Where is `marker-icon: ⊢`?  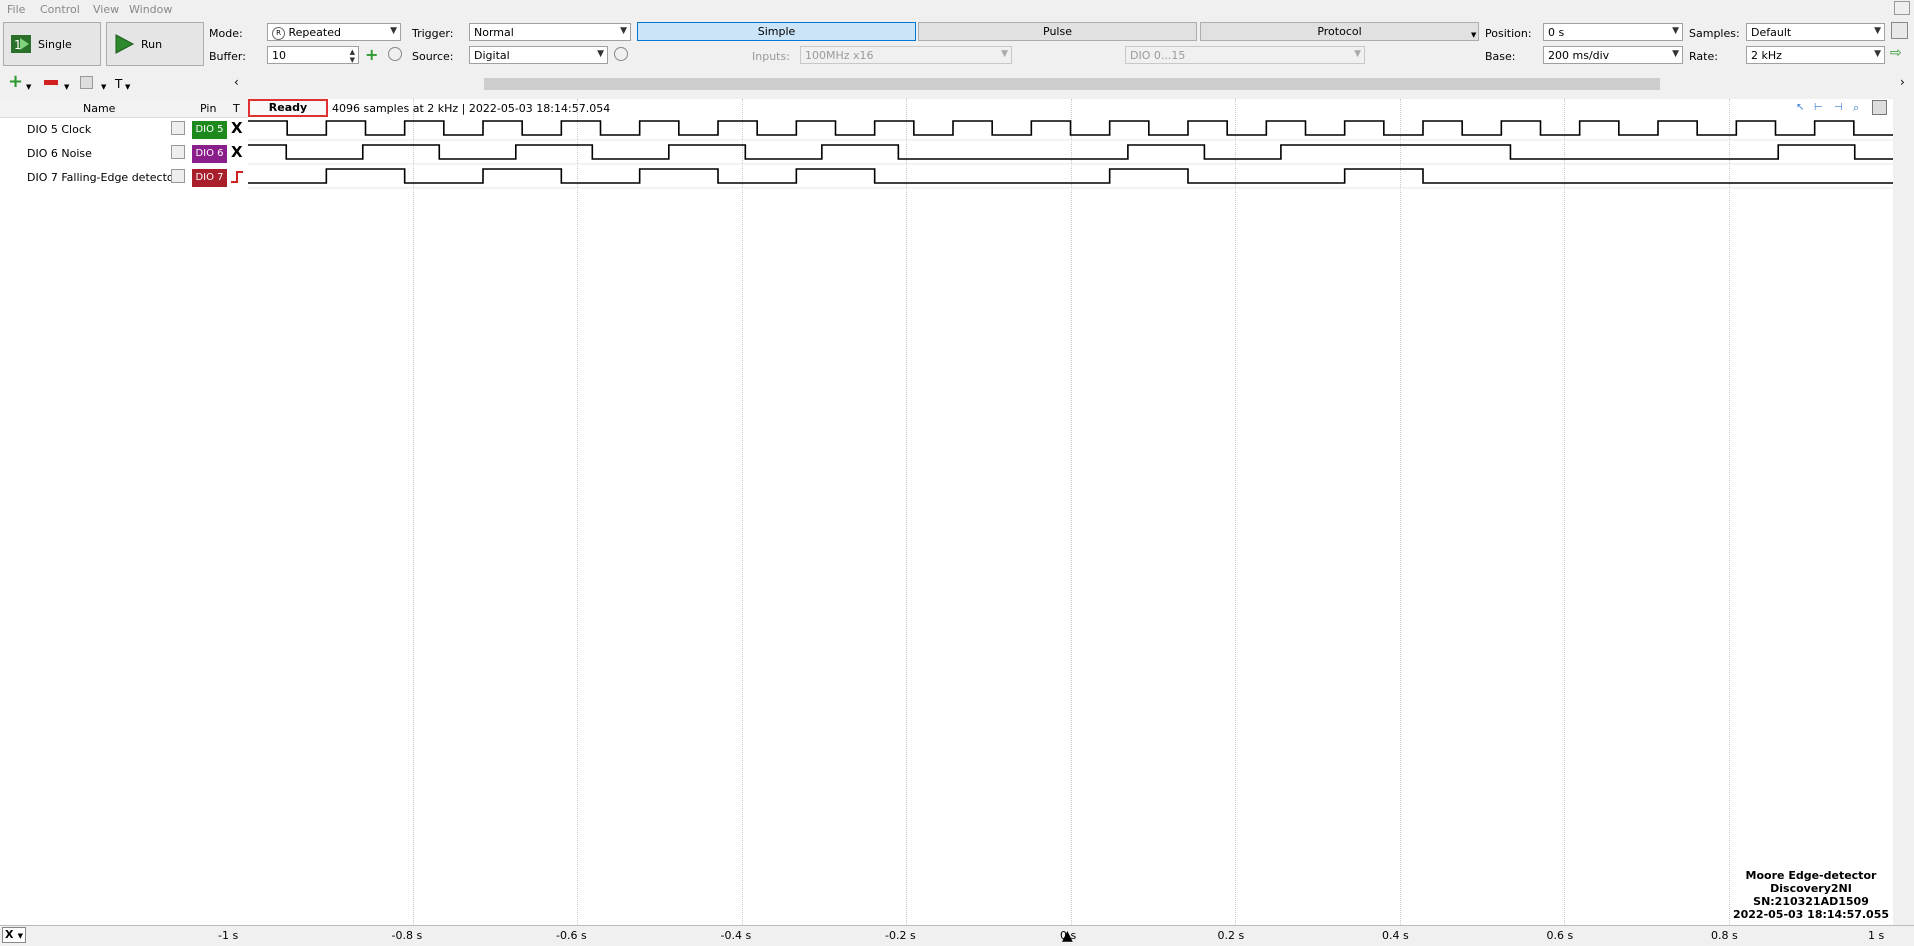 marker-icon: ⊢ is located at coordinates (1818, 107).